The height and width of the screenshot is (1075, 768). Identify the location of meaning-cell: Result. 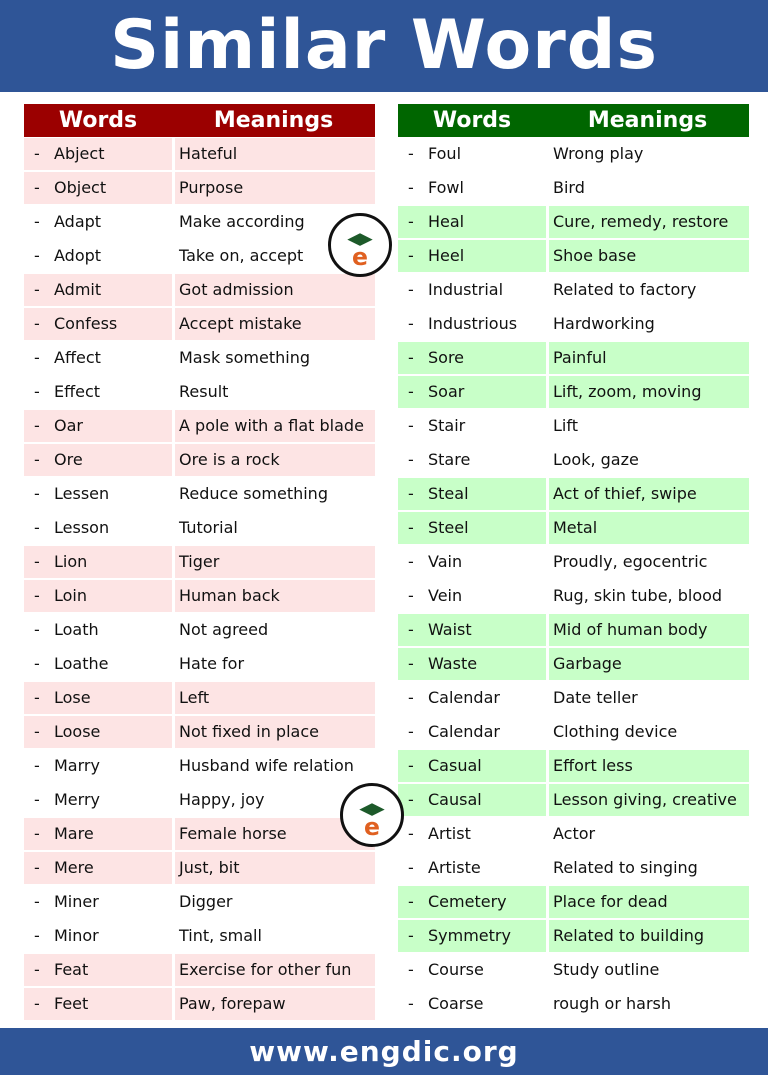
(204, 391).